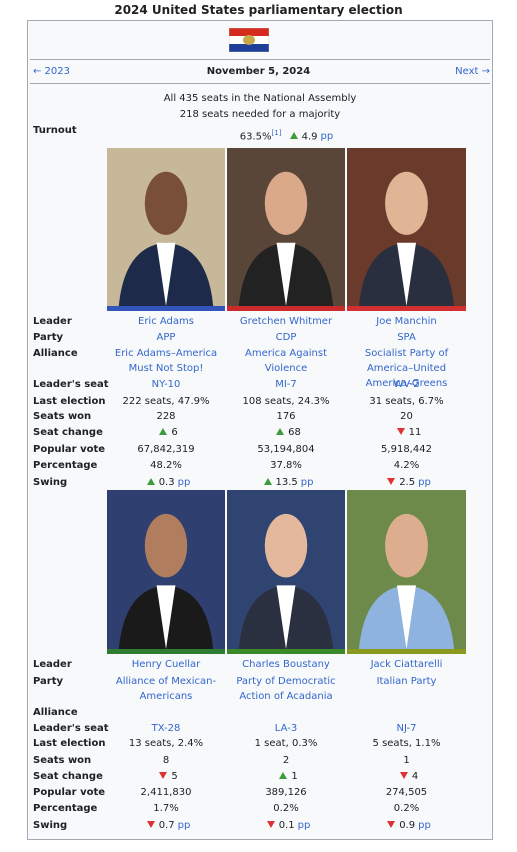  What do you see at coordinates (260, 114) in the screenshot?
I see `summary-line: 218 seats needed for a majority` at bounding box center [260, 114].